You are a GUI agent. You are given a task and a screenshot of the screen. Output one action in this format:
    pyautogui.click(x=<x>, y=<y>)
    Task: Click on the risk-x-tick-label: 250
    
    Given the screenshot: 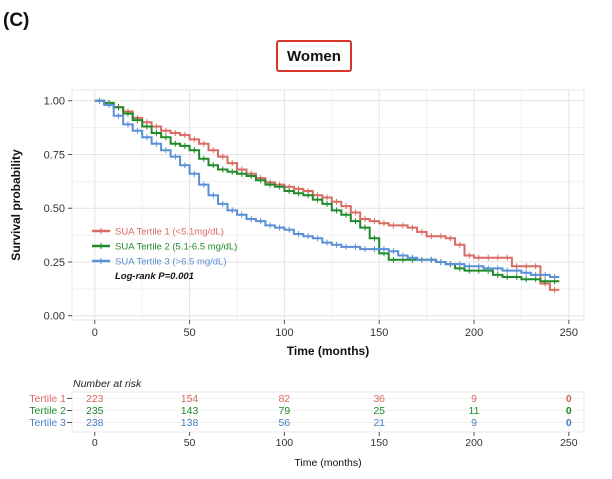 What is the action you would take?
    pyautogui.click(x=569, y=443)
    